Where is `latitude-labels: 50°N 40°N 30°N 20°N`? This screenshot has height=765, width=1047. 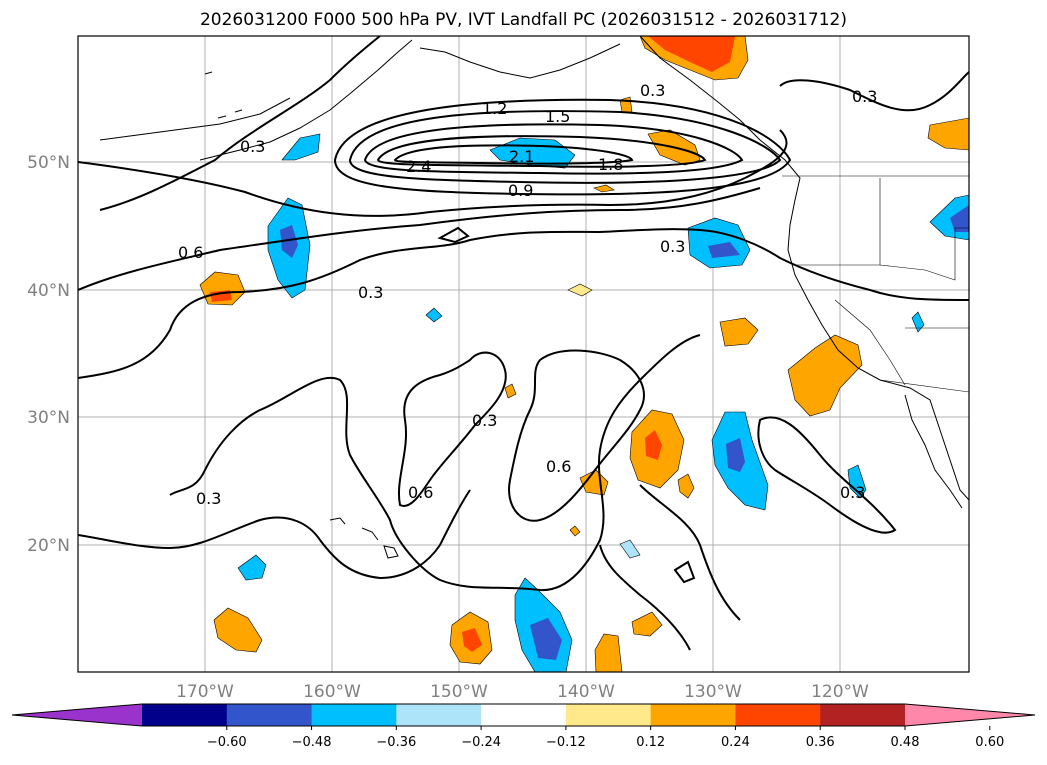
latitude-labels: 50°N 40°N 30°N 20°N is located at coordinates (48, 354).